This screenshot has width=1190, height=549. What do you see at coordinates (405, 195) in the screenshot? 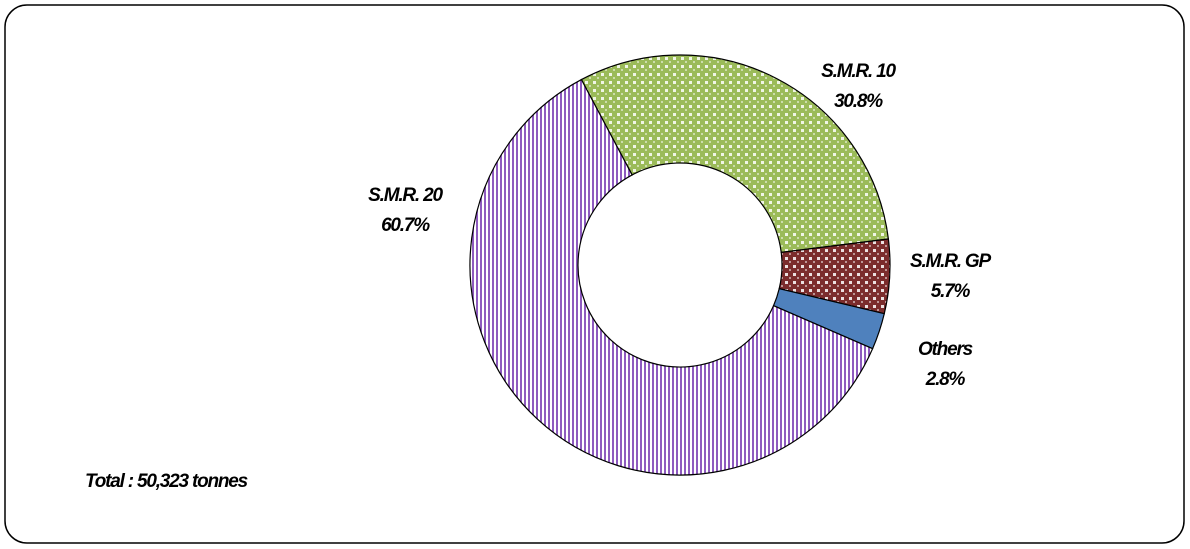
I see `slice-label: S.M.R. 20` at bounding box center [405, 195].